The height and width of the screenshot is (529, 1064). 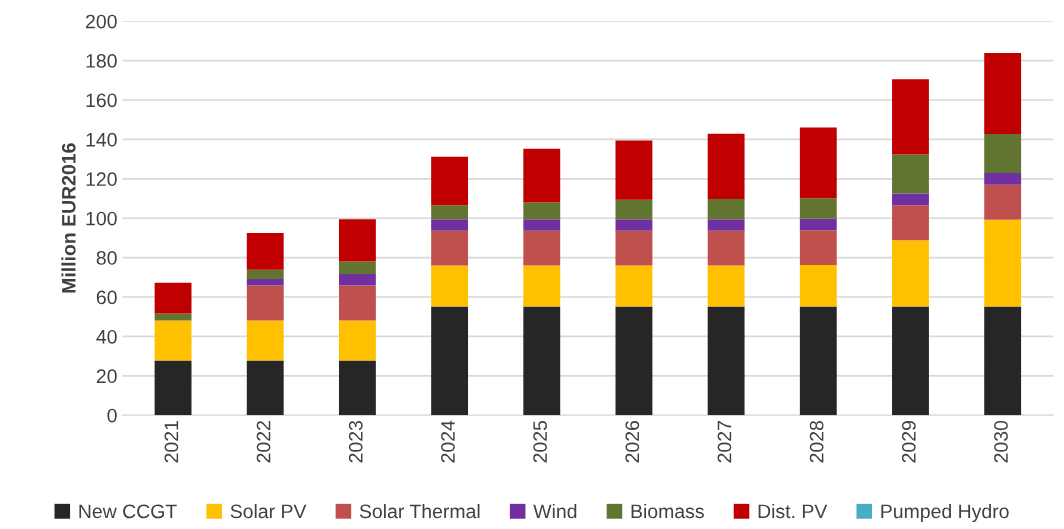 What do you see at coordinates (106, 258) in the screenshot?
I see `y-tick-label: 80` at bounding box center [106, 258].